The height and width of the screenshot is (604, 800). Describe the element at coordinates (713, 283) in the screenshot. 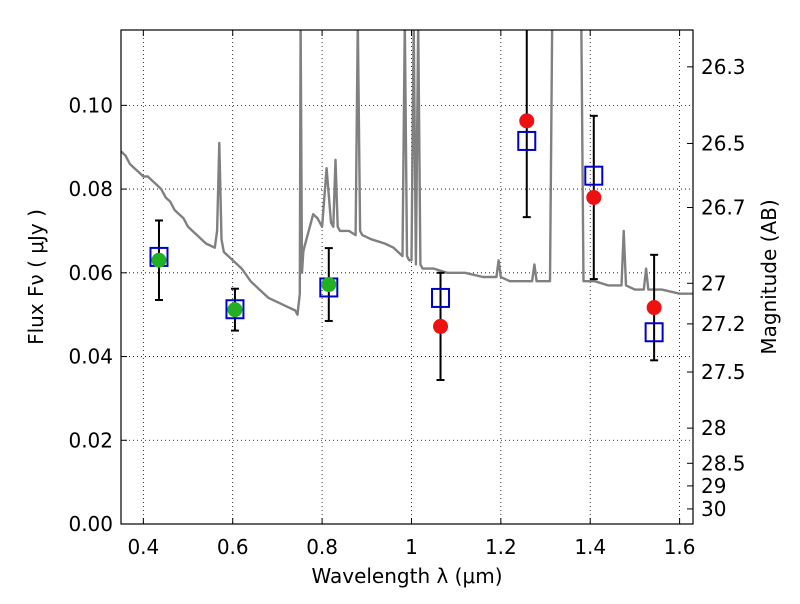

I see `mag-tick-label: 27` at that location.